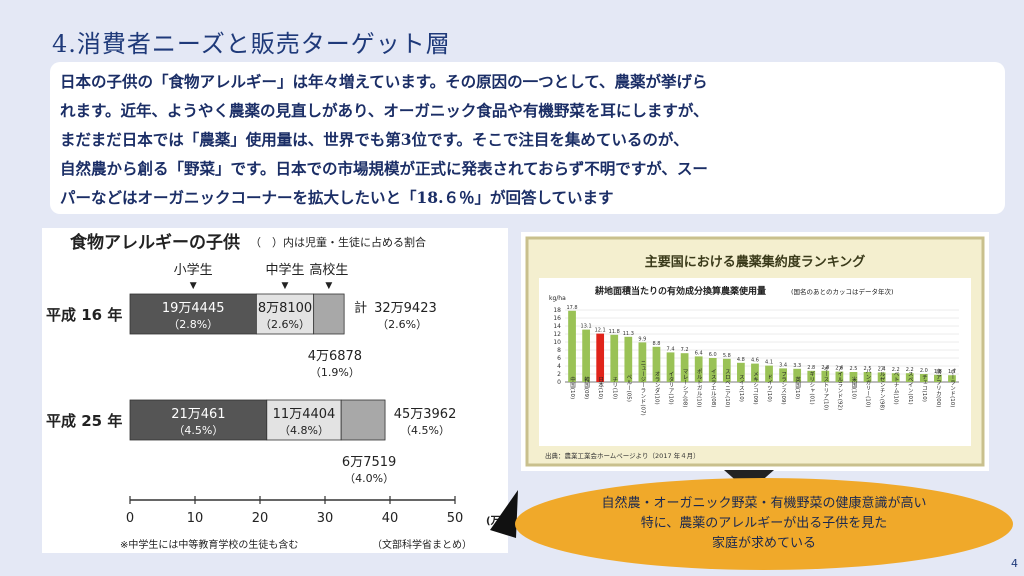 This screenshot has height=576, width=1024. Describe the element at coordinates (559, 382) in the screenshot. I see `ranking-y-tick-label: 0` at that location.